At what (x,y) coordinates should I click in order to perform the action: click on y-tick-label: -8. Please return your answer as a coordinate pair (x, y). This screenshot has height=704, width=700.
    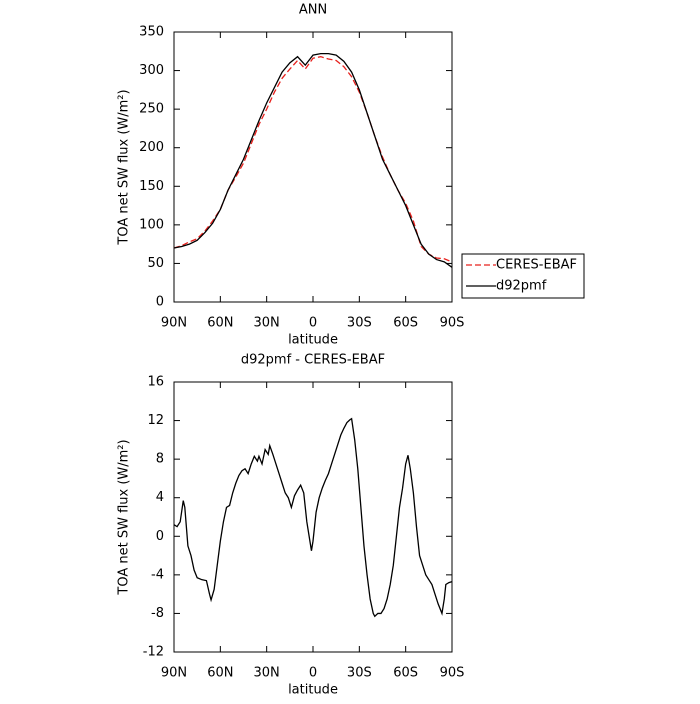
    Looking at the image, I should click on (157, 613).